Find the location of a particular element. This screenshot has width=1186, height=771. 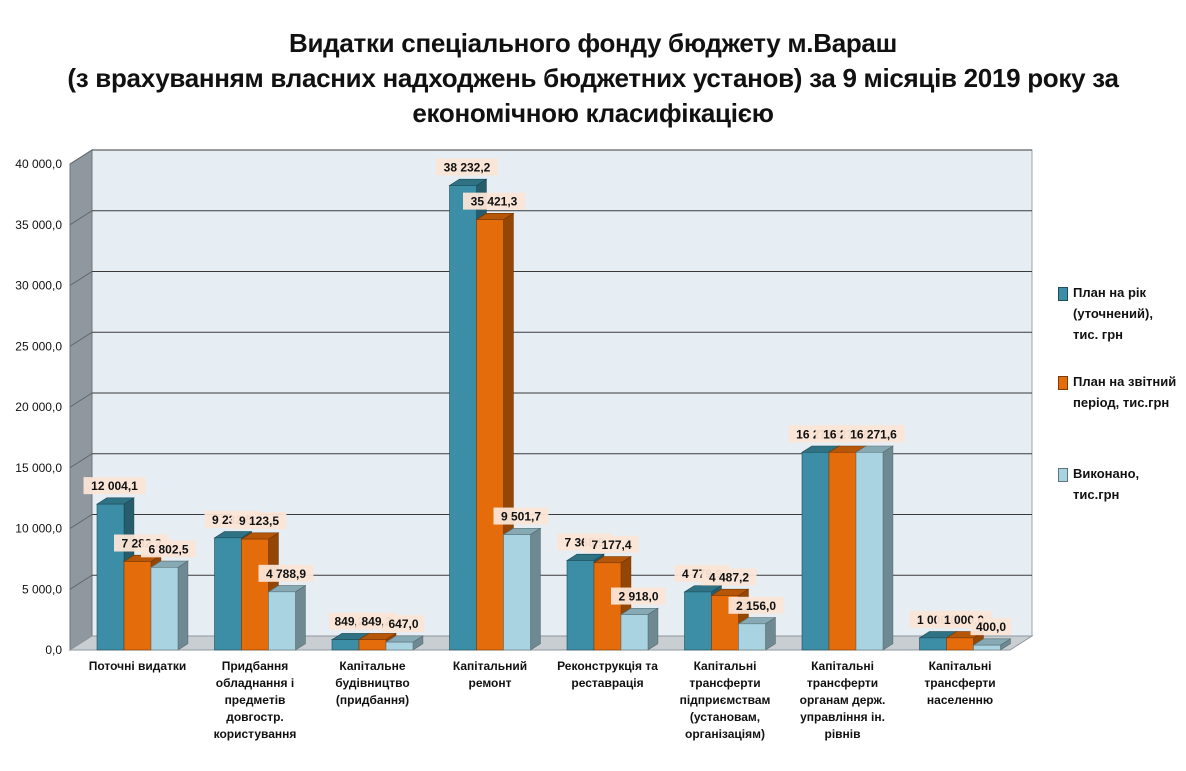

legend-label: План на рік (уточнений), тис. грн is located at coordinates (1129, 313).